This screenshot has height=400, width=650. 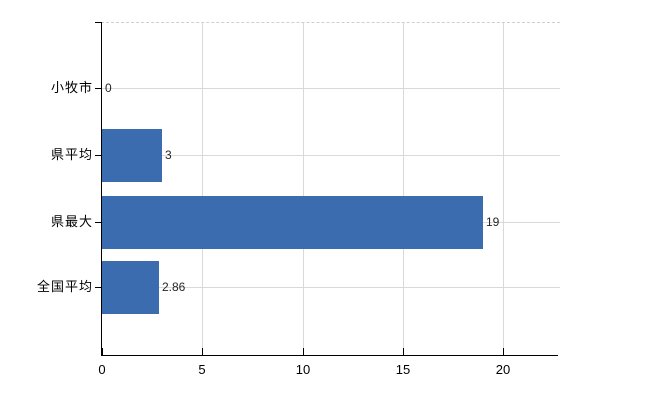 What do you see at coordinates (168, 155) in the screenshot?
I see `bar-value-label: 3` at bounding box center [168, 155].